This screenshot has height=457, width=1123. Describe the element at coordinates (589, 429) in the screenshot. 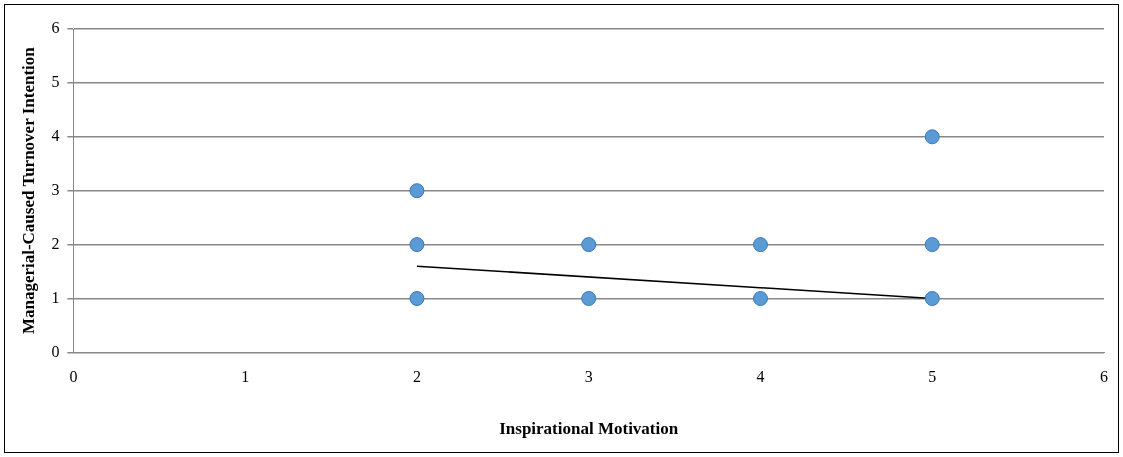

I see `x-axis-title: Inspirational Motivation` at that location.